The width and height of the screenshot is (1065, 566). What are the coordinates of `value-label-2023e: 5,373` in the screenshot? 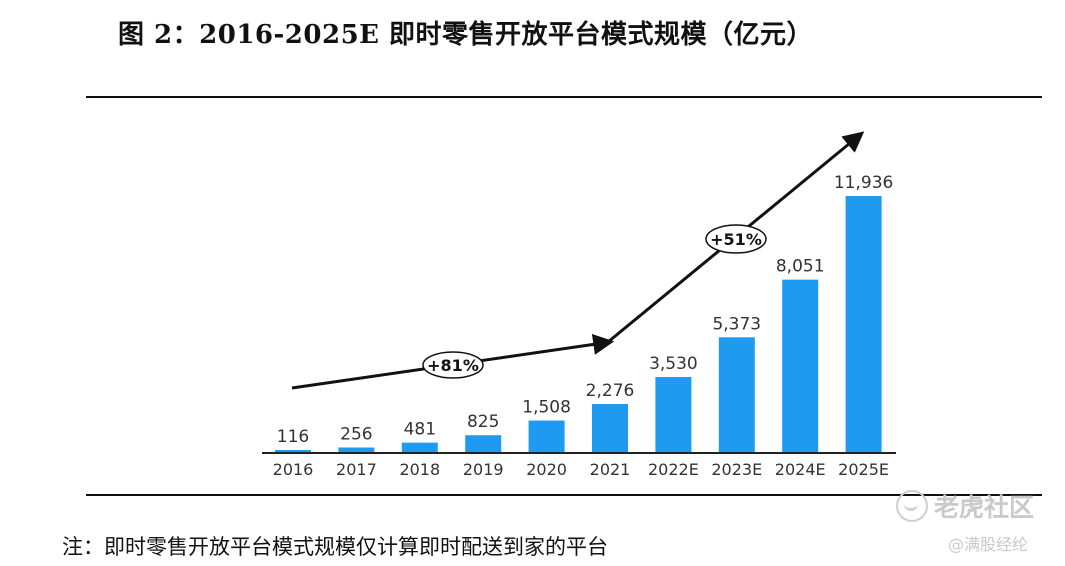 It's located at (736, 324).